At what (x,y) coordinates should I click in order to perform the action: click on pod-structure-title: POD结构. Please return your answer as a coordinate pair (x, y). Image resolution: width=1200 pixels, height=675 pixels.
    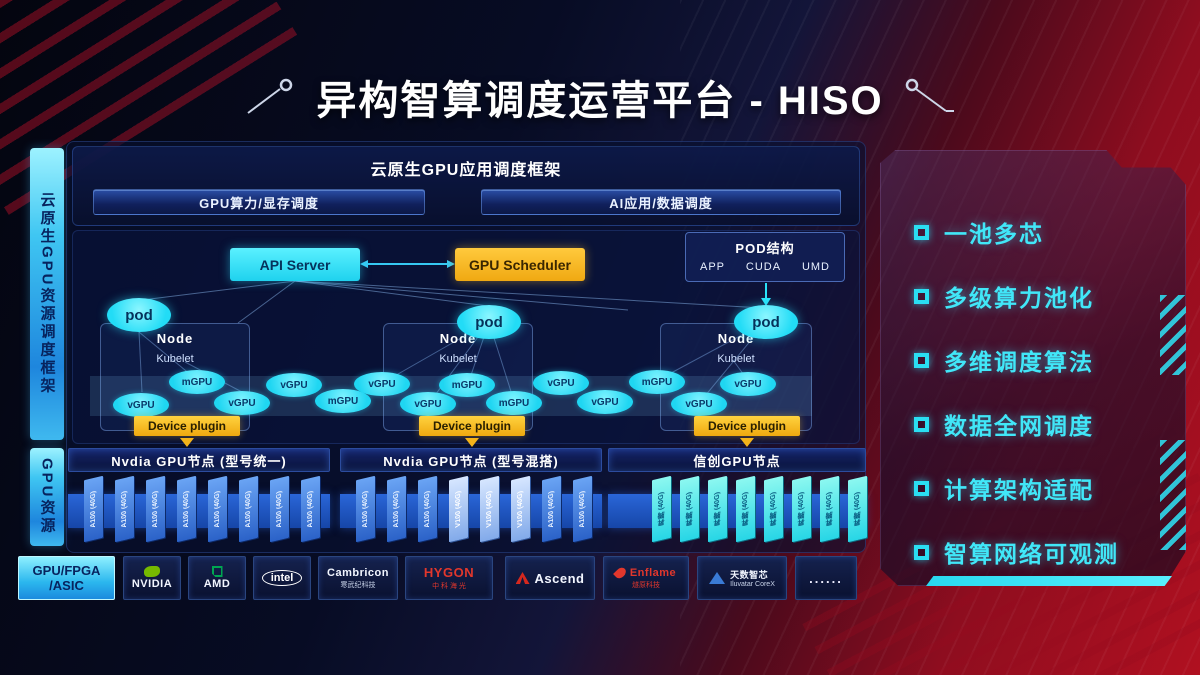
    Looking at the image, I should click on (765, 248).